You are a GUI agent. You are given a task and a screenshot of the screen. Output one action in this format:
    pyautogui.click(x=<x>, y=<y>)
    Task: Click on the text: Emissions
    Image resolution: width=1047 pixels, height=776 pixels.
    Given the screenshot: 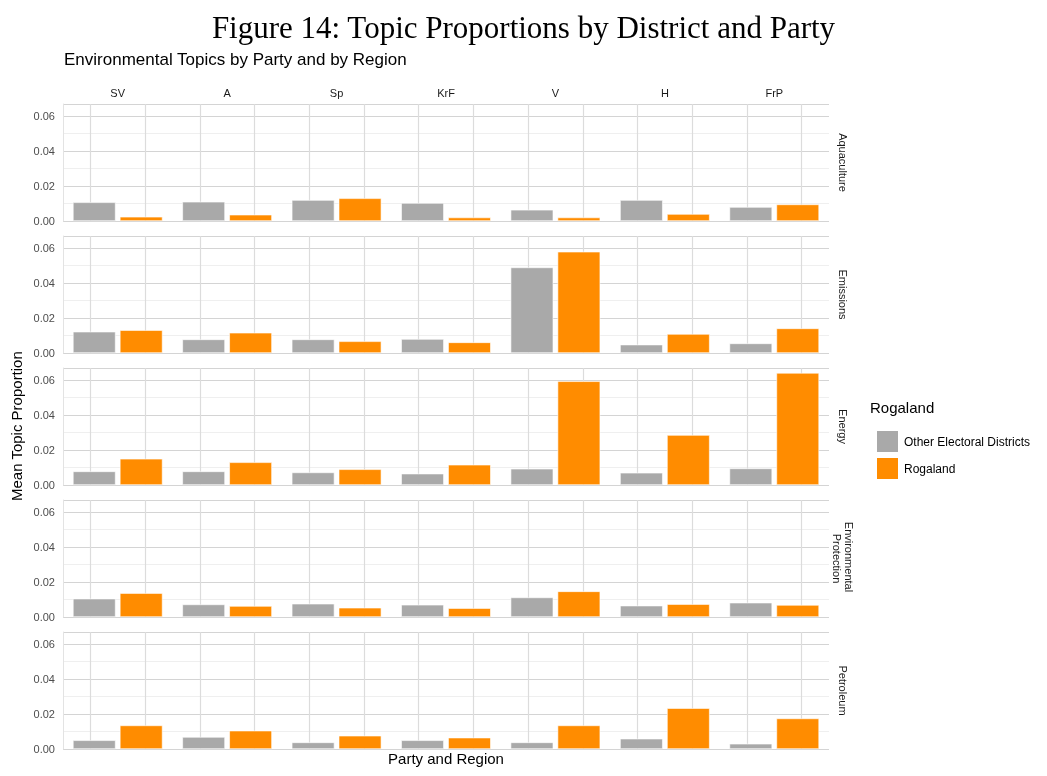 What is the action you would take?
    pyautogui.click(x=843, y=295)
    